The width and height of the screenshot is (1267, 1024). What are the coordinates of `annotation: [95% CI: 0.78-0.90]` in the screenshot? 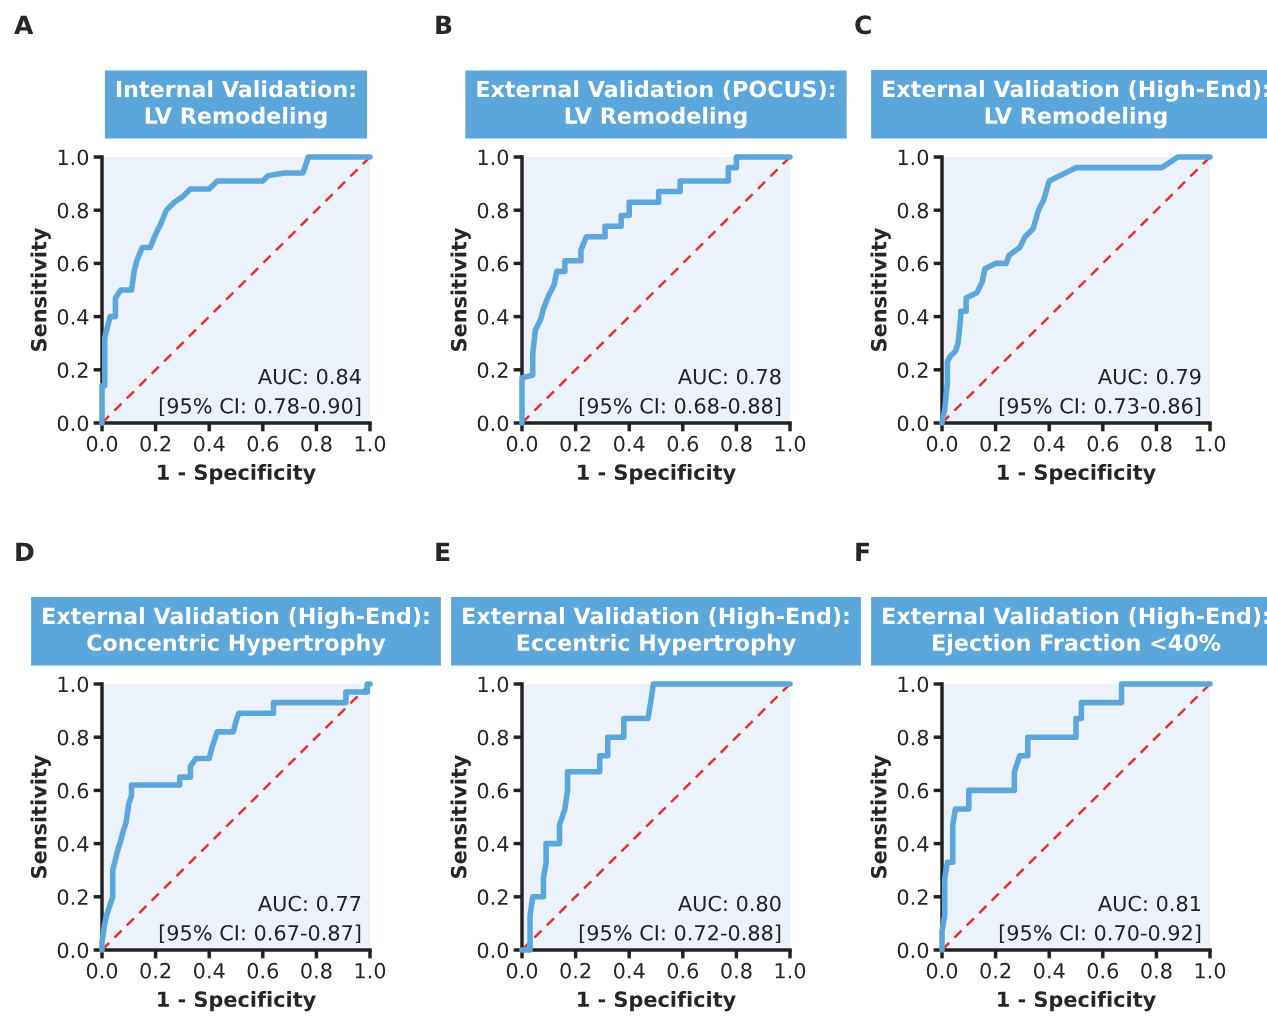 It's located at (260, 407).